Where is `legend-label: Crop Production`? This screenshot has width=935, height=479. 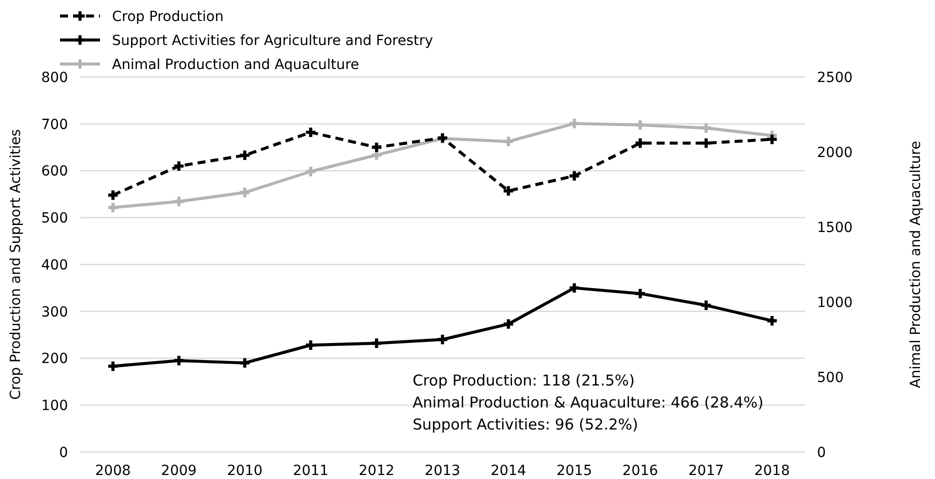
legend-label: Crop Production is located at coordinates (168, 16).